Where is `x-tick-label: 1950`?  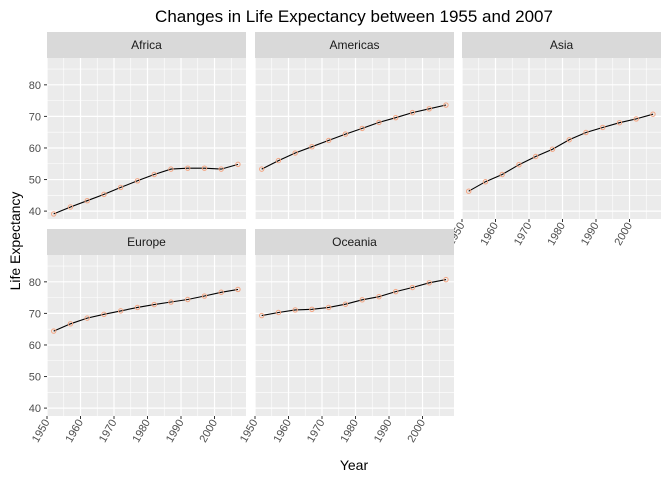 x-tick-label: 1950 is located at coordinates (41, 431).